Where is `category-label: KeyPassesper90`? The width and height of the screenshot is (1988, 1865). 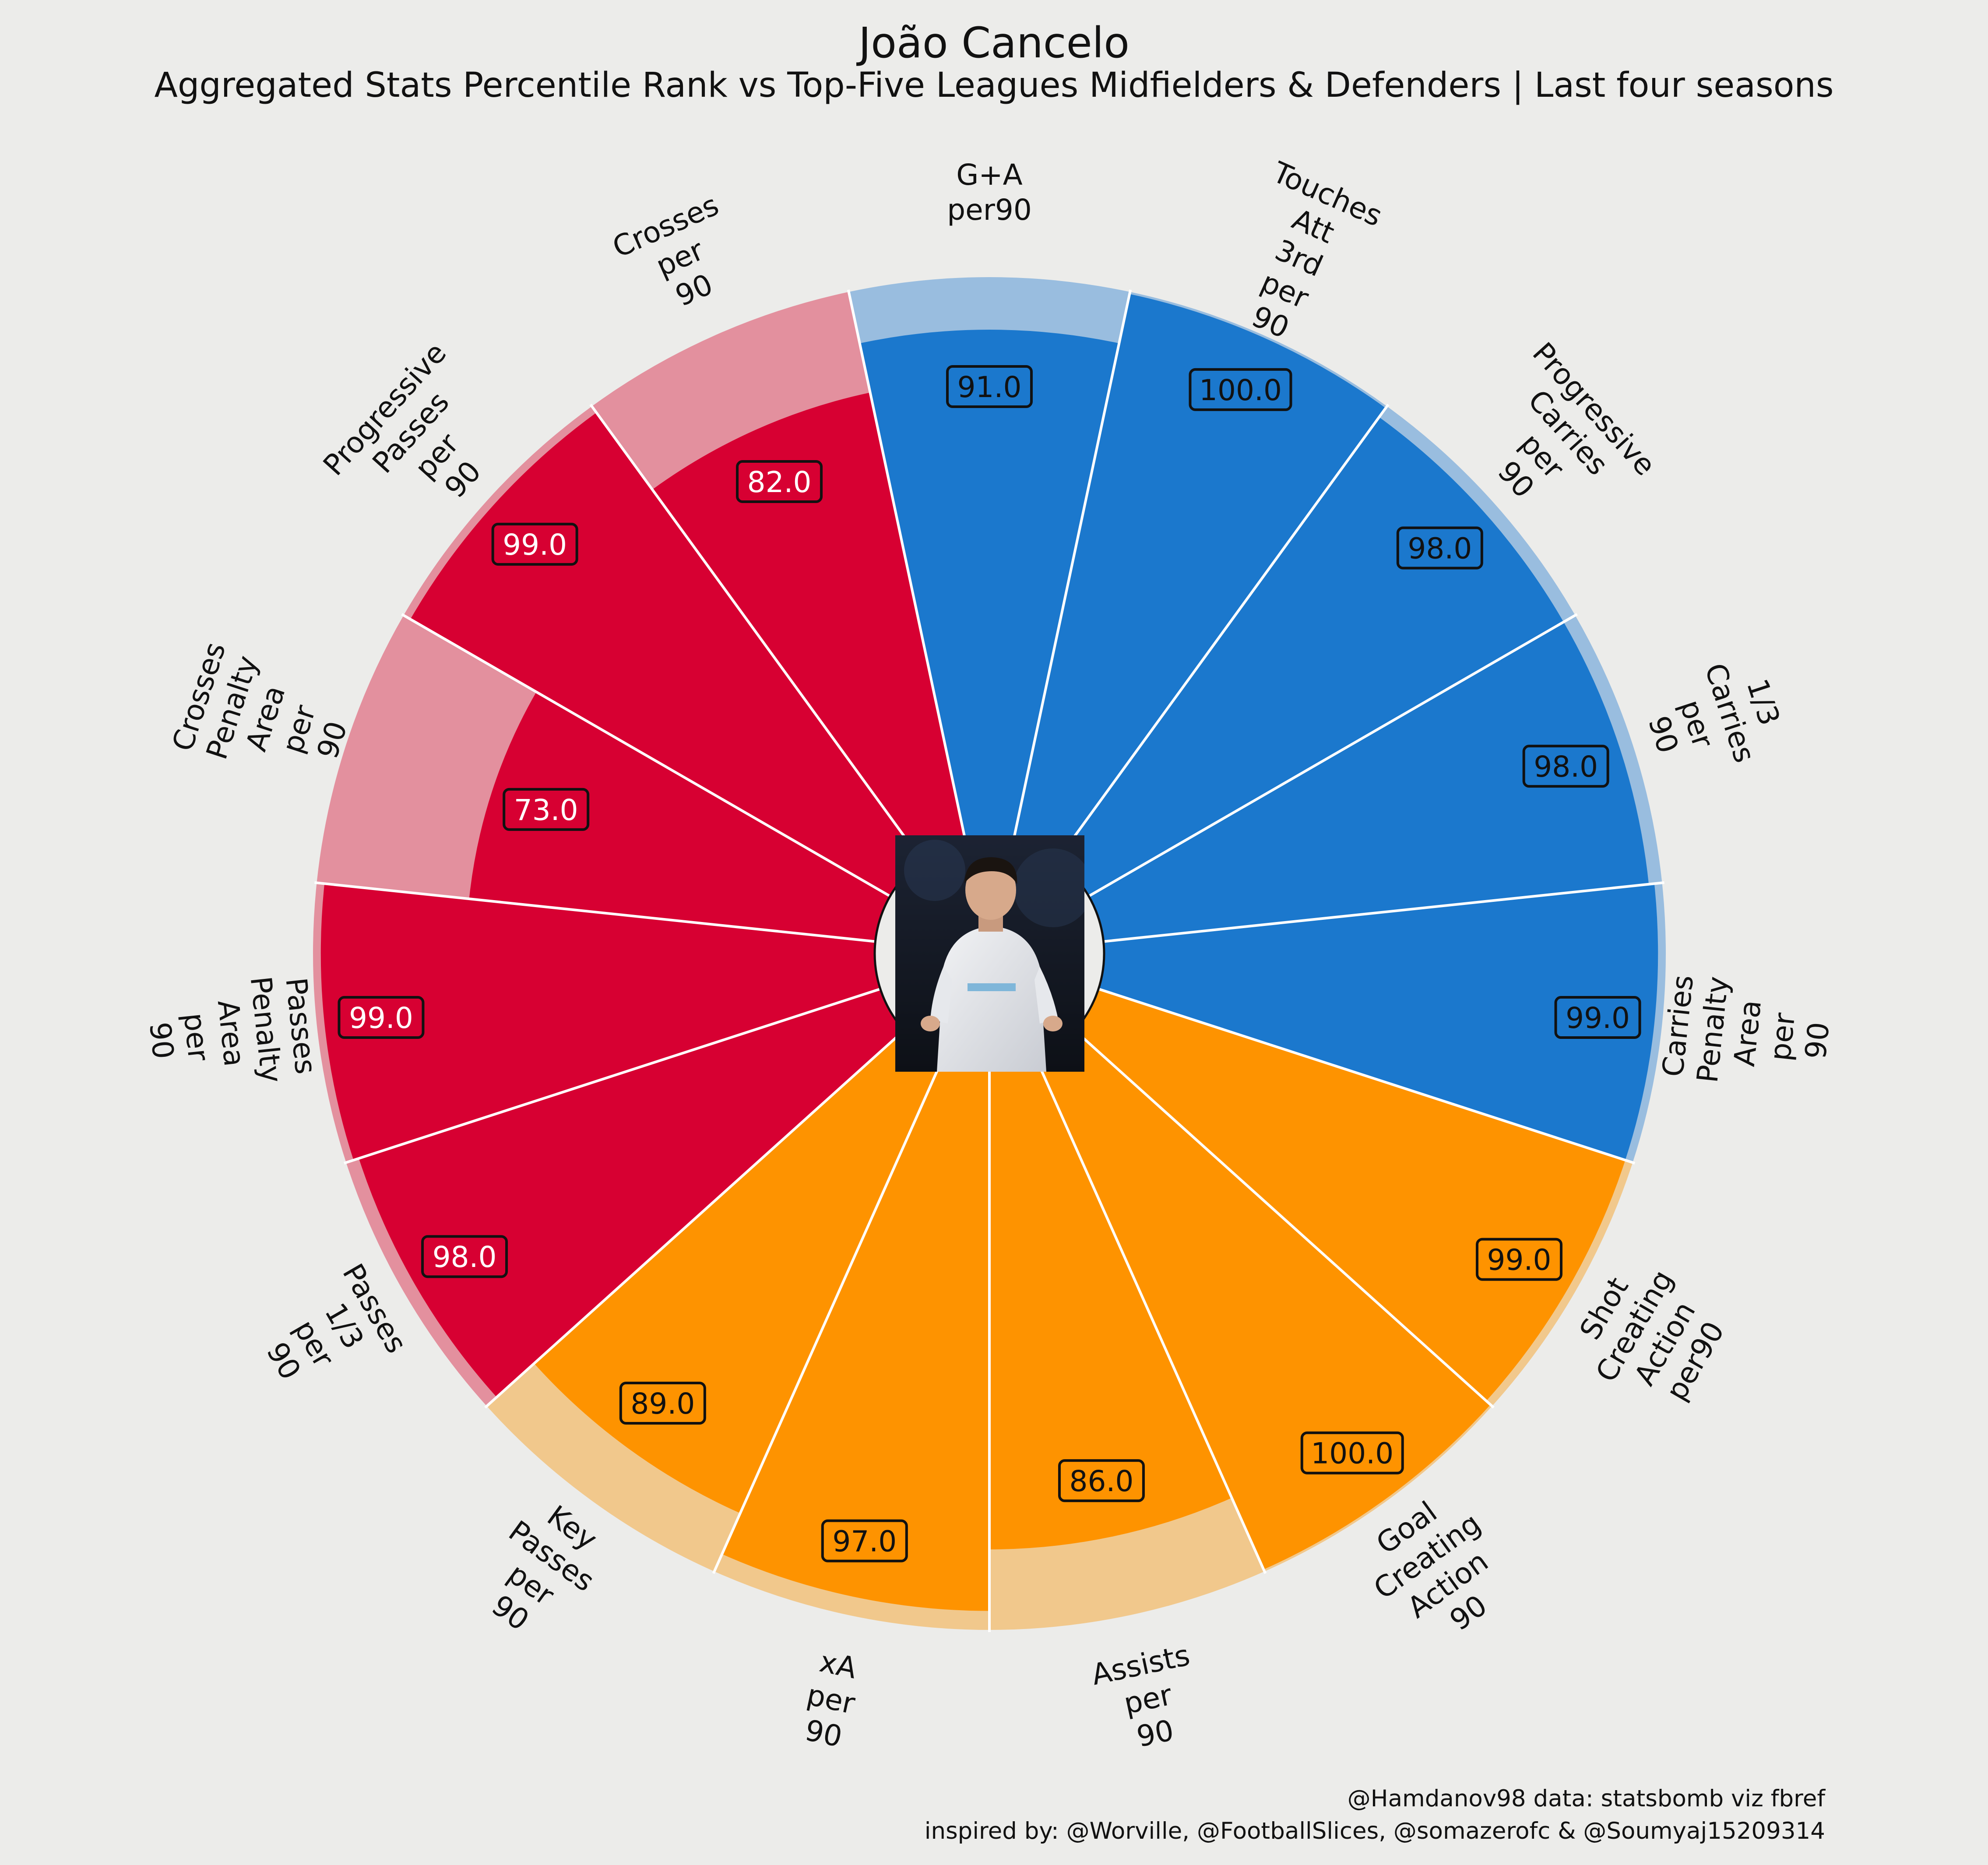
category-label: KeyPassesper90 is located at coordinates (541, 1571).